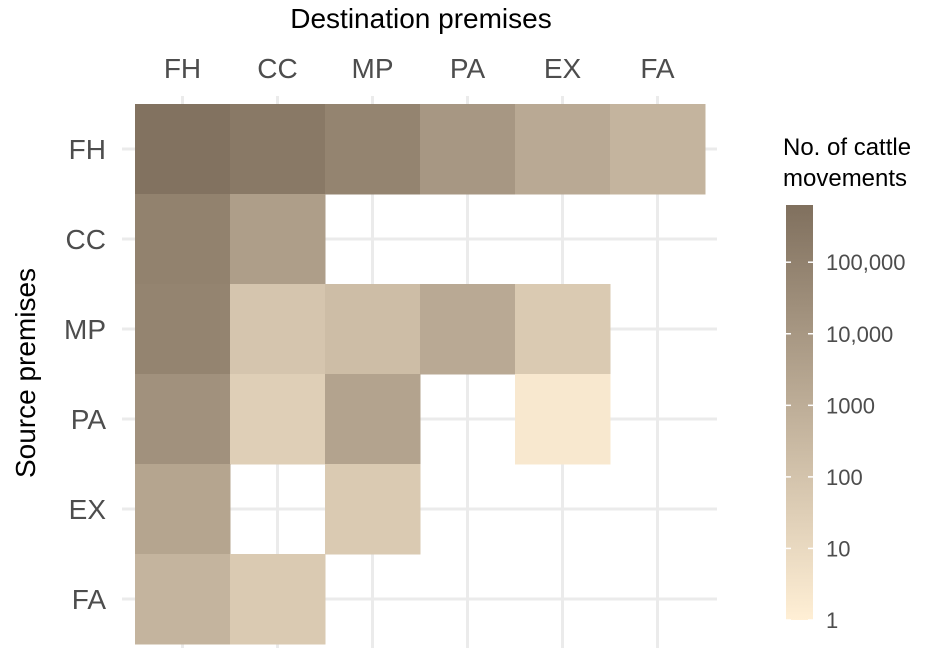 The width and height of the screenshot is (945, 659). What do you see at coordinates (277, 68) in the screenshot?
I see `x-tick-label: CC` at bounding box center [277, 68].